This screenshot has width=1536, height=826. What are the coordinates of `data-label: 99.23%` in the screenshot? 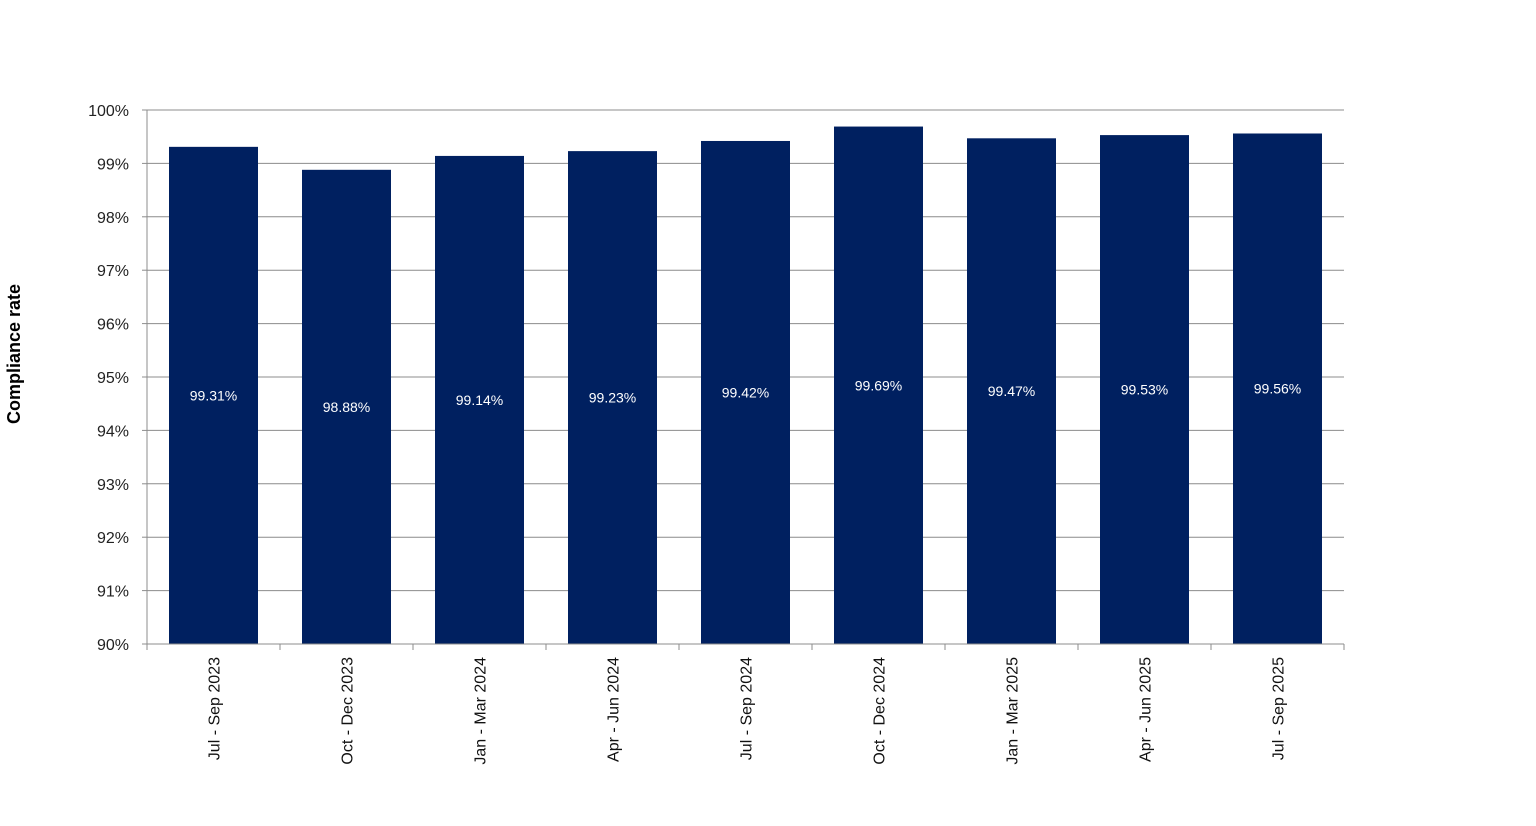 It's located at (612, 398).